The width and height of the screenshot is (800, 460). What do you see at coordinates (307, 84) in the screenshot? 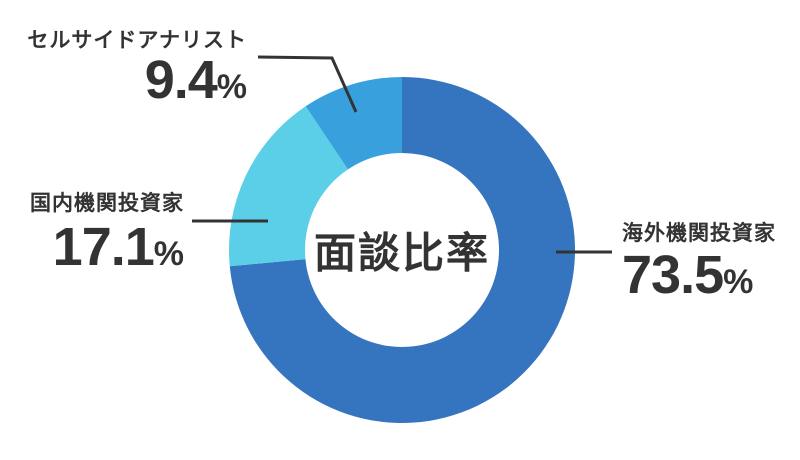
I see `leader-line-sellside-analyst` at bounding box center [307, 84].